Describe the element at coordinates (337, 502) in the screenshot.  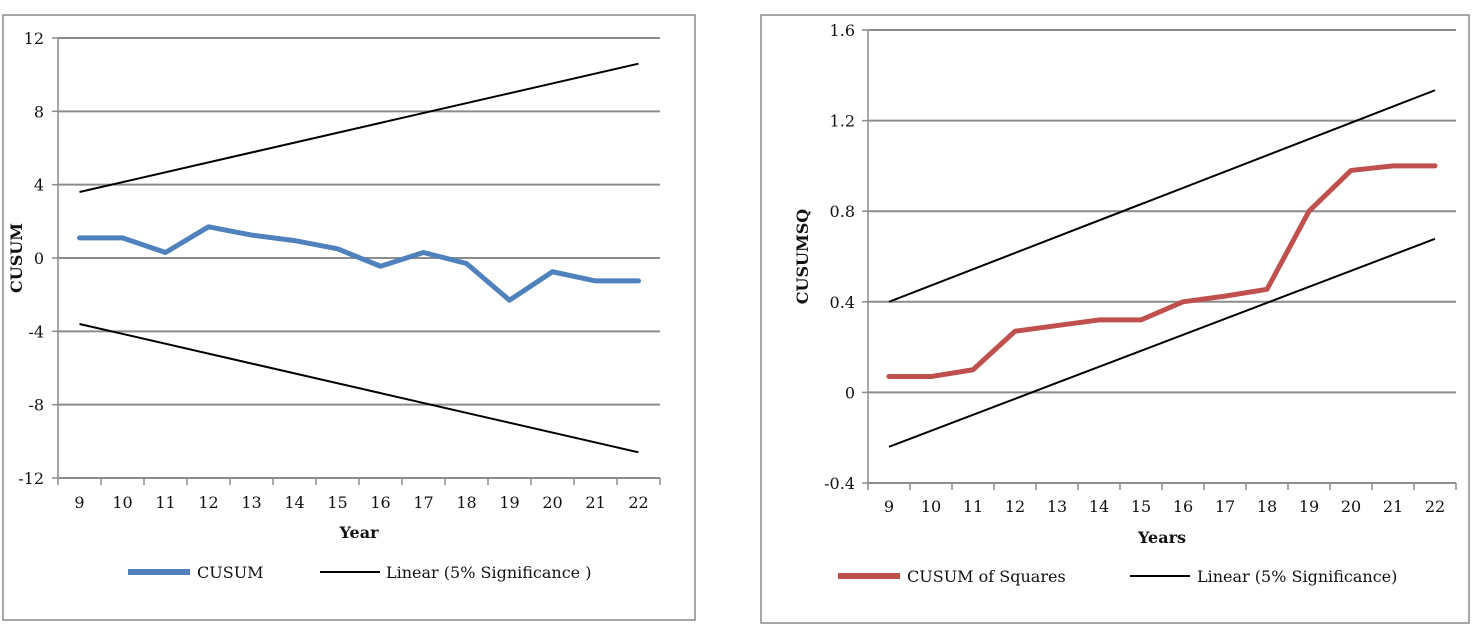
I see `cusum-xtick-label: 15` at that location.